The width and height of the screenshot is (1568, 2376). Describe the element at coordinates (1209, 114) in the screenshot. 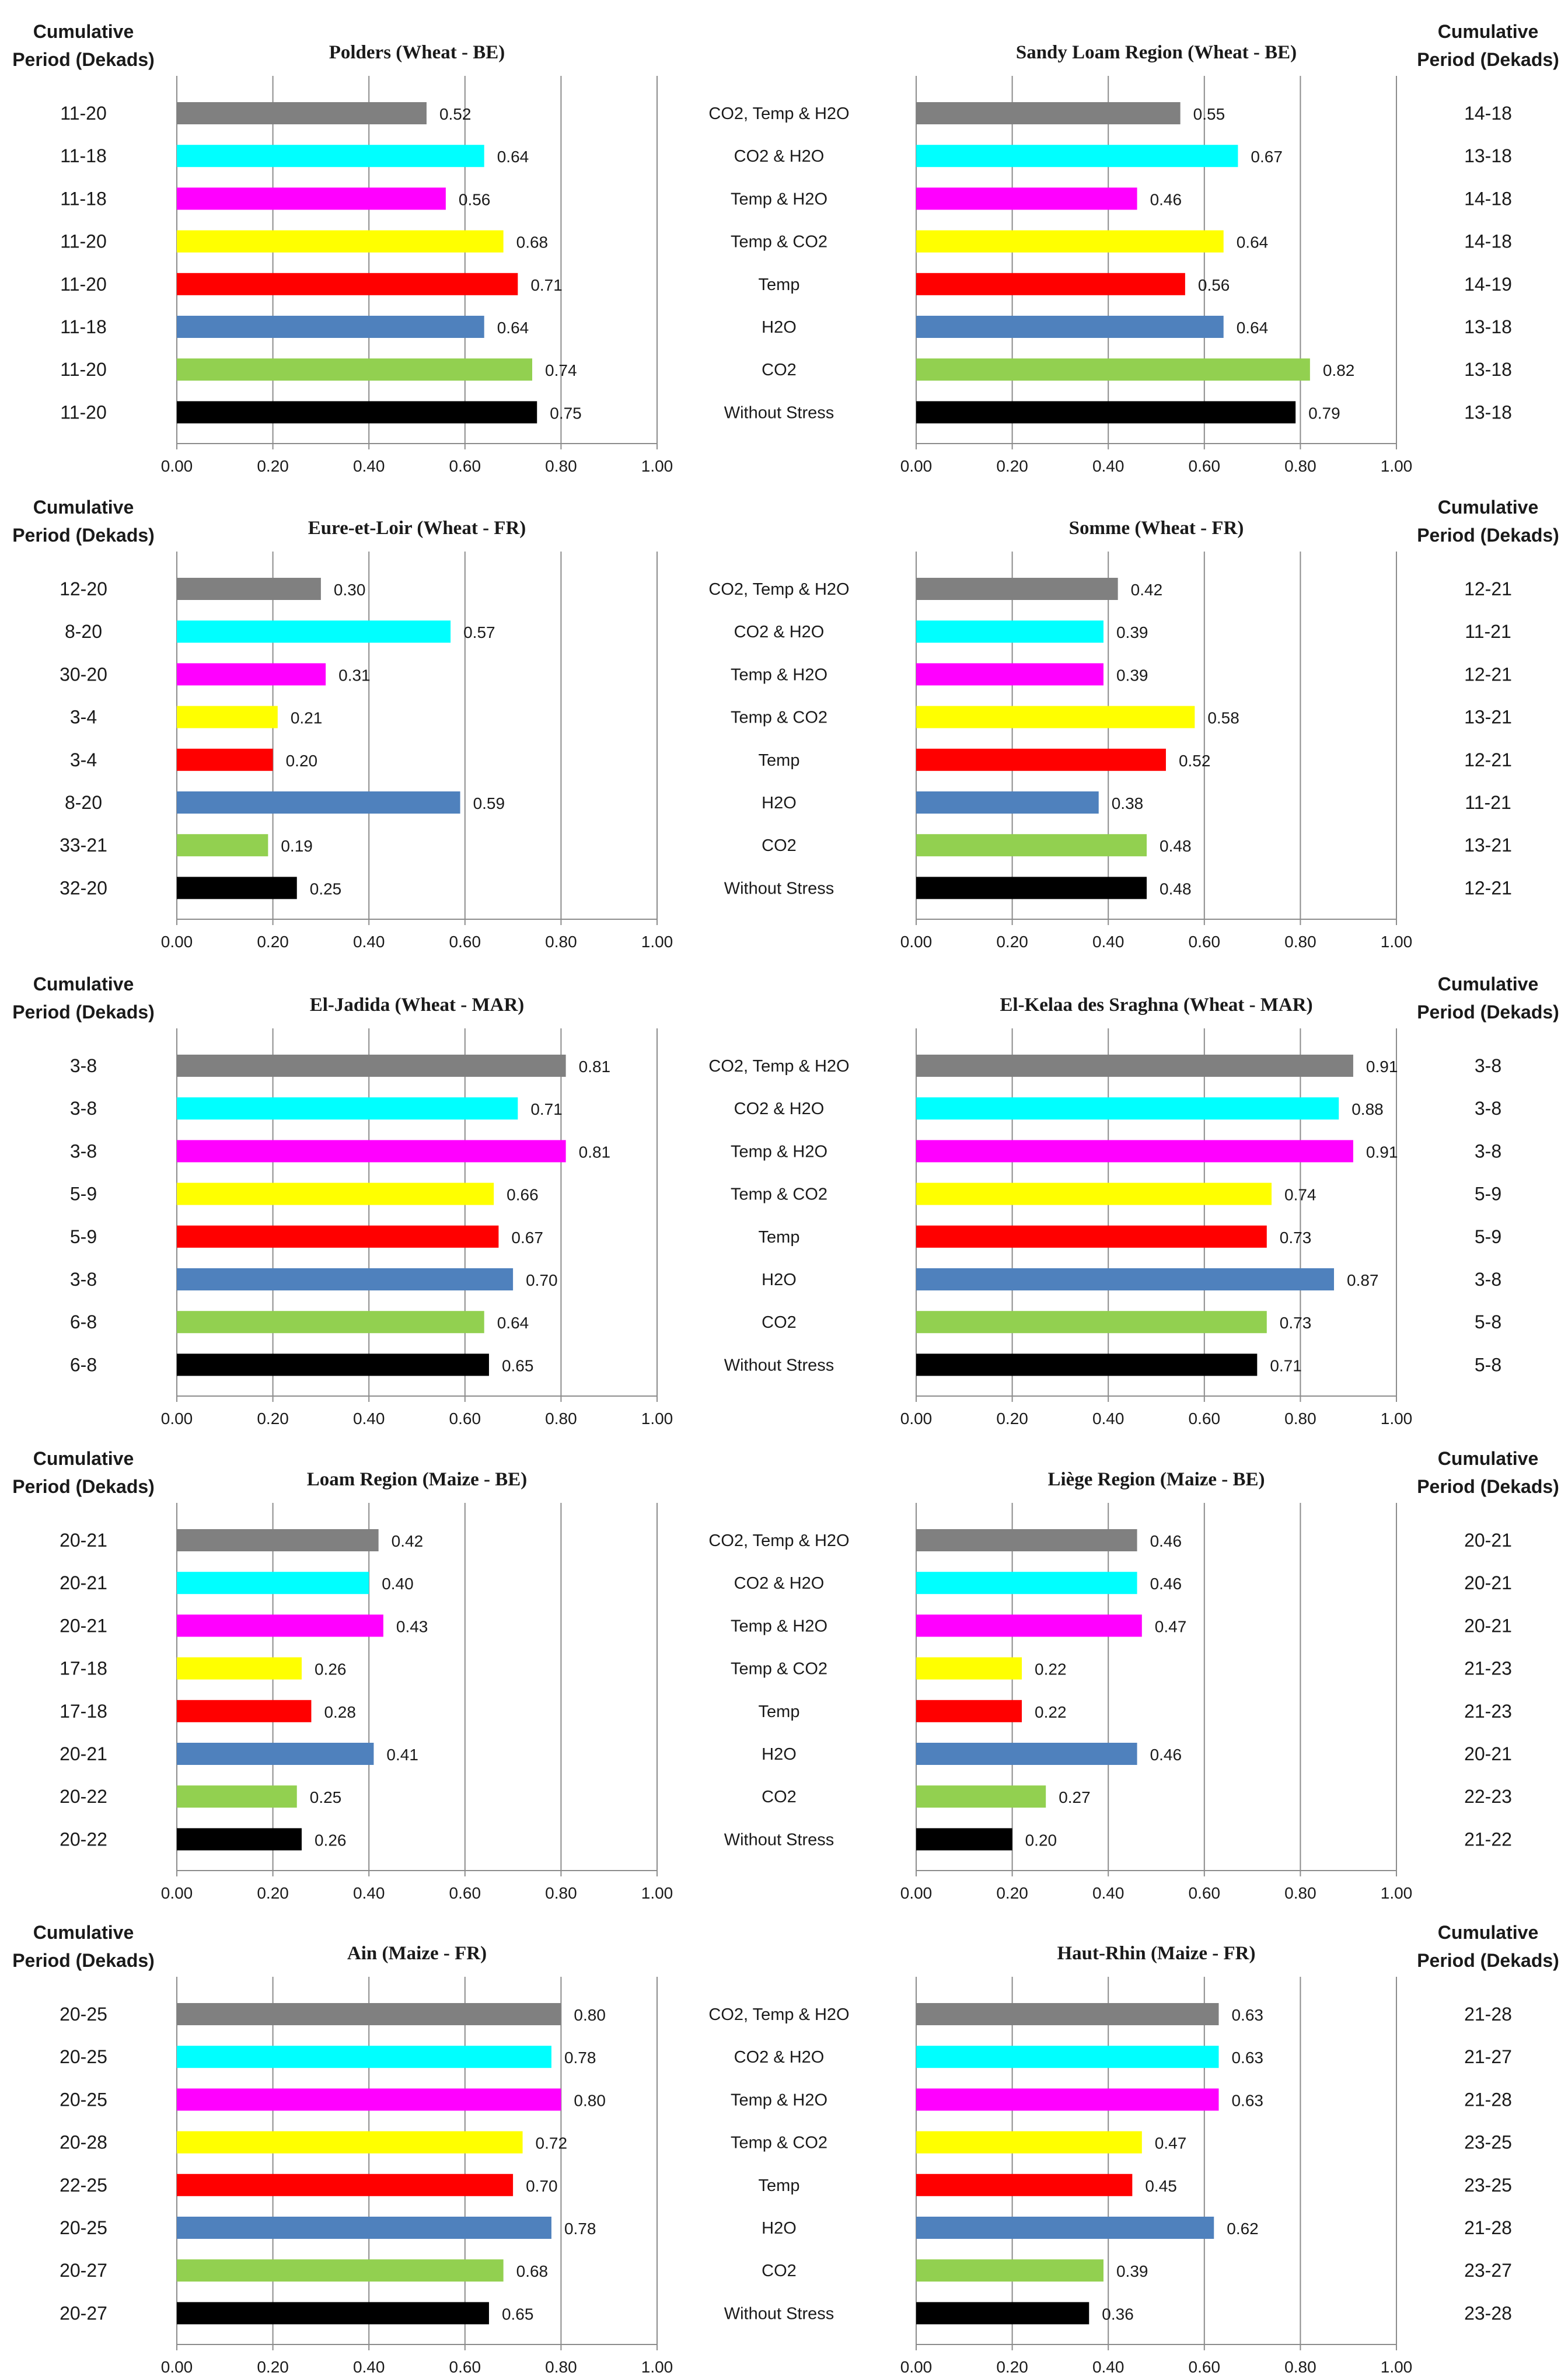

I see `data-label: 0.55` at that location.